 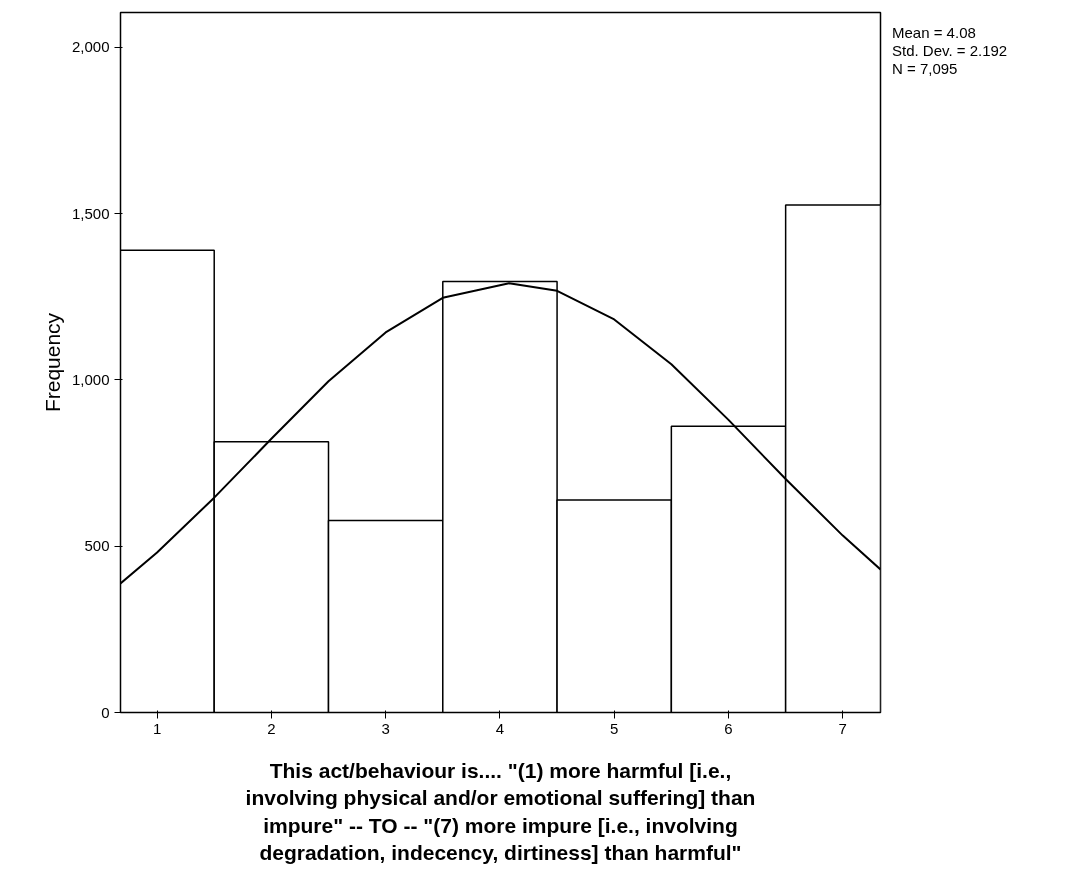 I want to click on y-tick-label: 0, so click(x=105, y=712).